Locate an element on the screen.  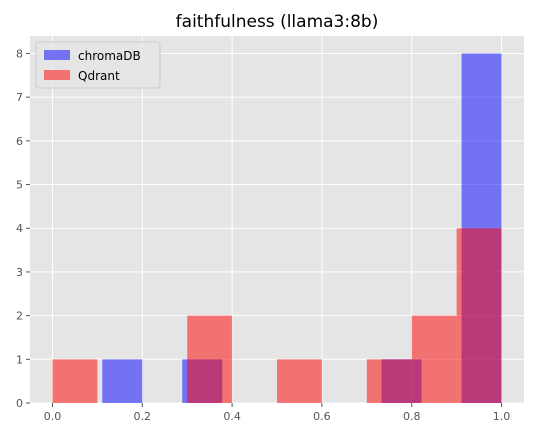
x-tick-label: 1.0 is located at coordinates (502, 416).